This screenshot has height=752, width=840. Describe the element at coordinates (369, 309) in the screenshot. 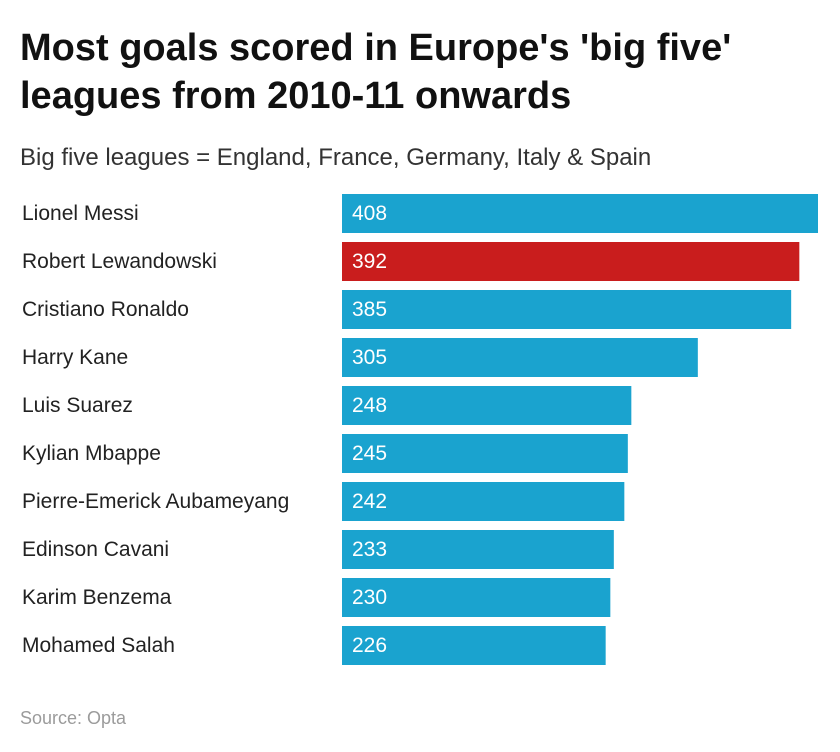

I see `bar-value-label: 385` at that location.